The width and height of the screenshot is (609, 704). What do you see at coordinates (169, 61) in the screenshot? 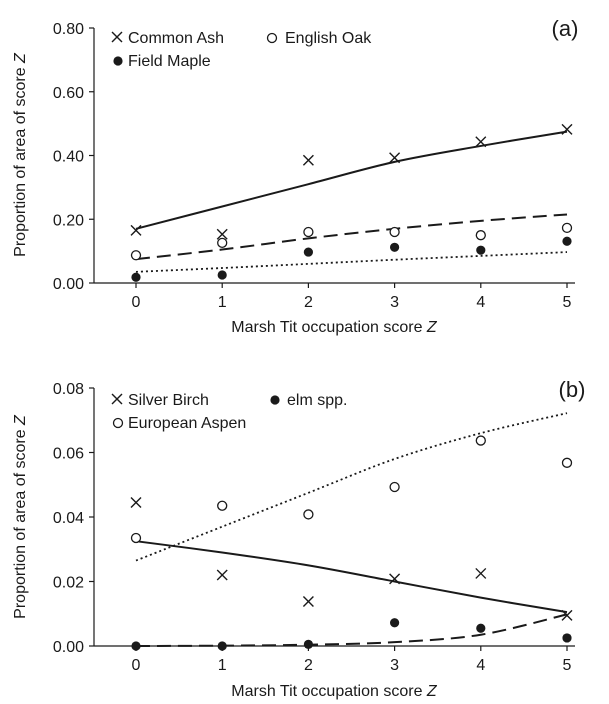
I see `legend-label-field-maple: Field Maple` at bounding box center [169, 61].